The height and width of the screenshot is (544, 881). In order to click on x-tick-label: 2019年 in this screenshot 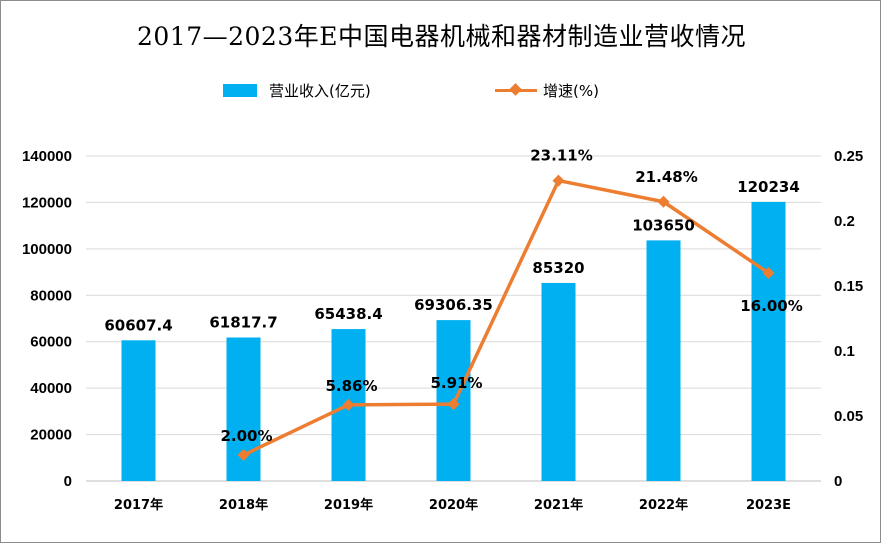, I will do `click(348, 505)`.